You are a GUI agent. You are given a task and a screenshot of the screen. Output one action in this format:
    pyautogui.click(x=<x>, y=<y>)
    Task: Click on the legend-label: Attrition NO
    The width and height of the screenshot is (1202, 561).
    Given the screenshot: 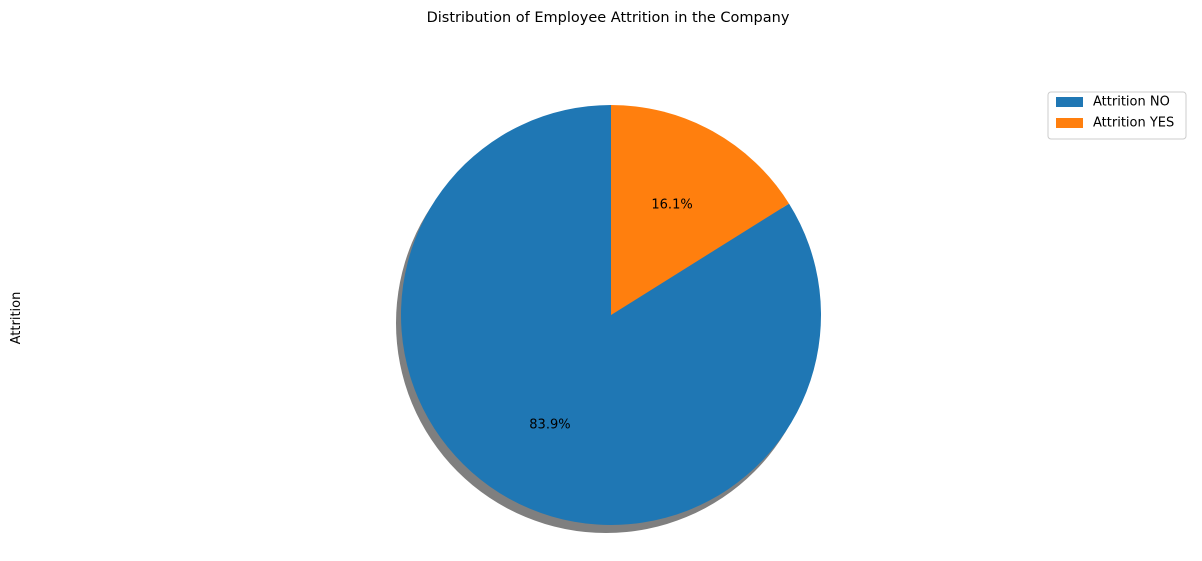 What is the action you would take?
    pyautogui.click(x=1131, y=102)
    